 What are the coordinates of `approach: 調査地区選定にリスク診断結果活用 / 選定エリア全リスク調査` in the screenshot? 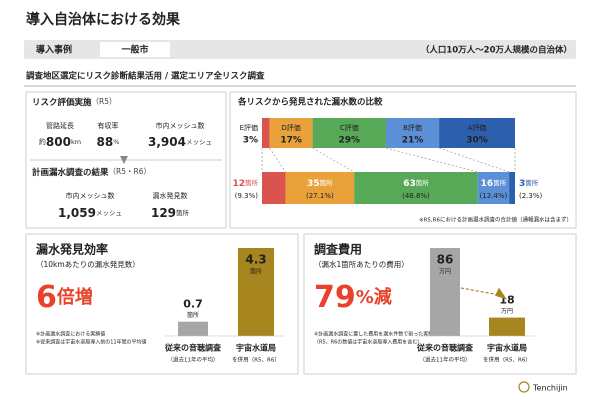 It's located at (145, 76).